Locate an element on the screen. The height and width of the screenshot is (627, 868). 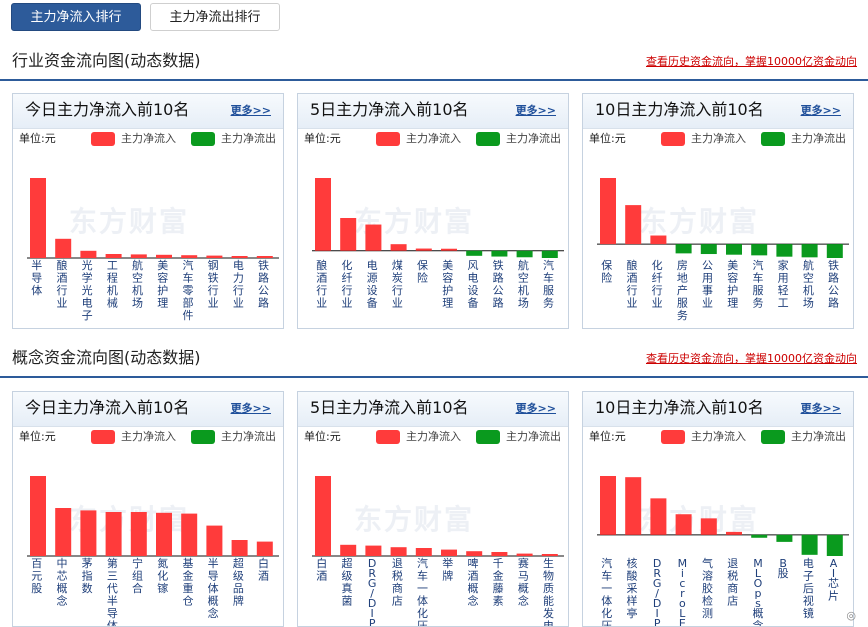
category-label: 风电设备 is located at coordinates (473, 284).